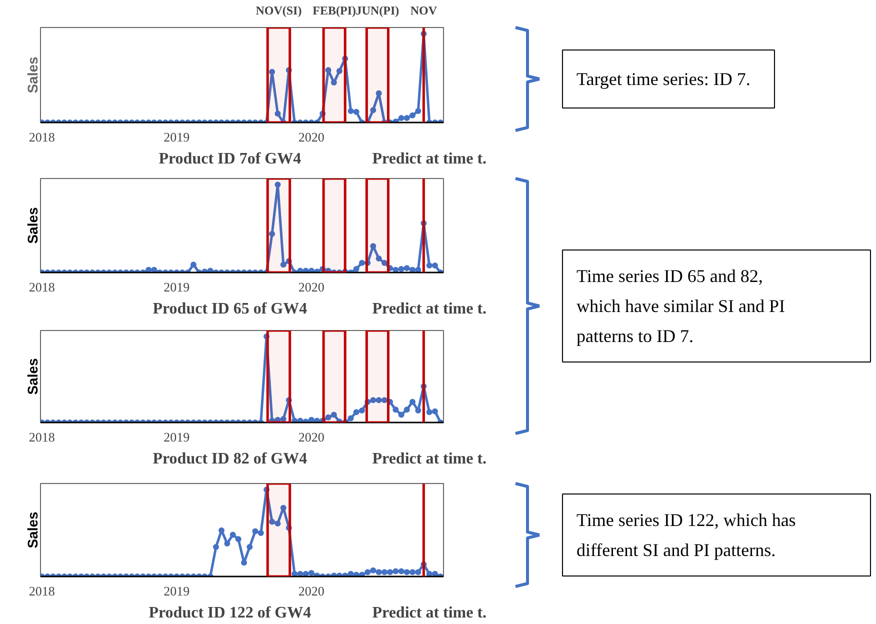  I want to click on band-label: JUN(PI), so click(378, 11).